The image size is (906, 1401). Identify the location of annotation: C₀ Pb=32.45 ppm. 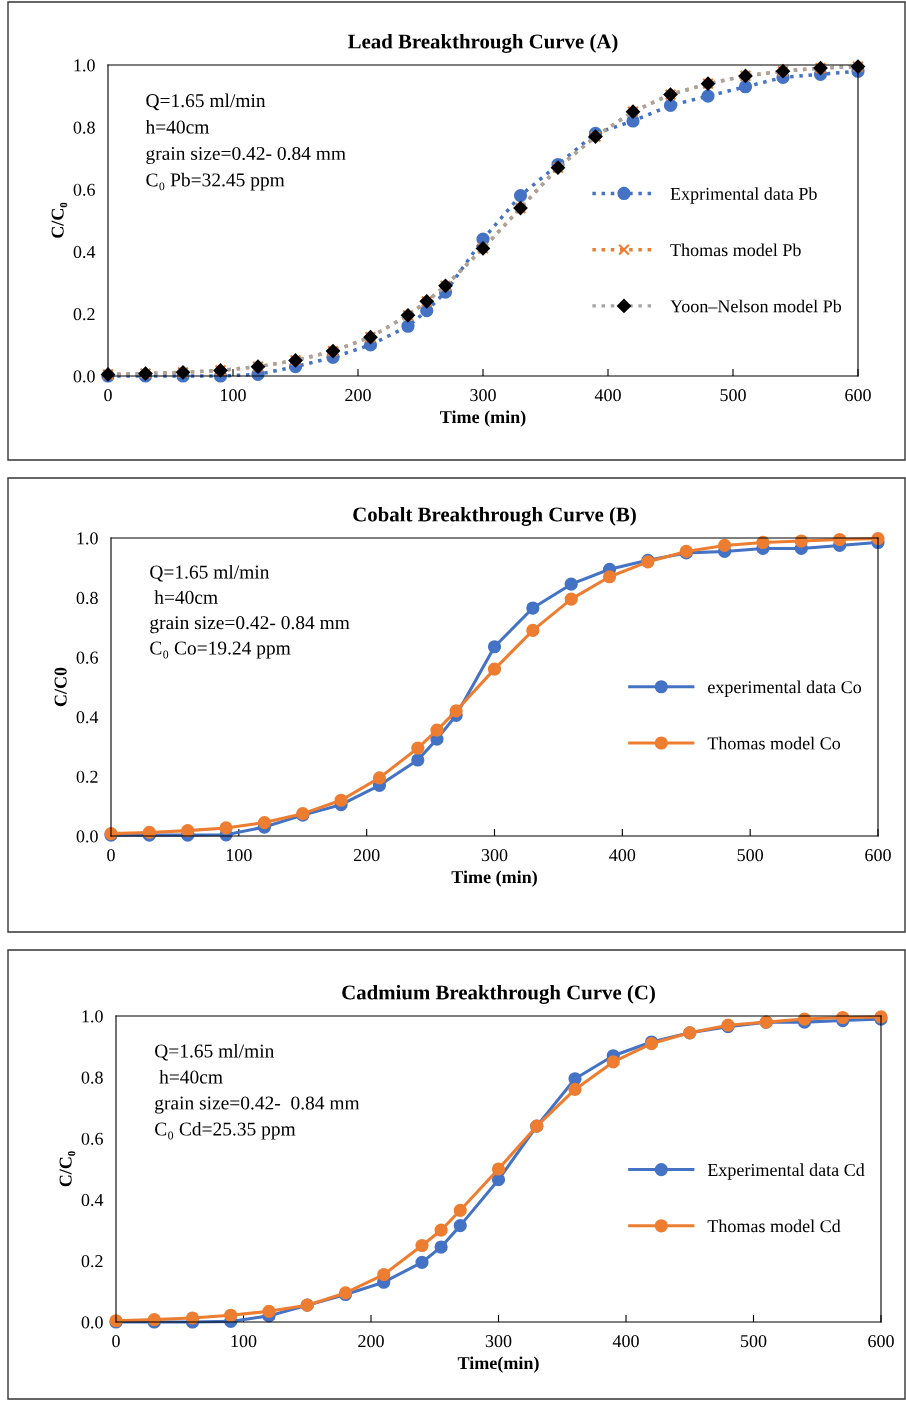
(215, 181).